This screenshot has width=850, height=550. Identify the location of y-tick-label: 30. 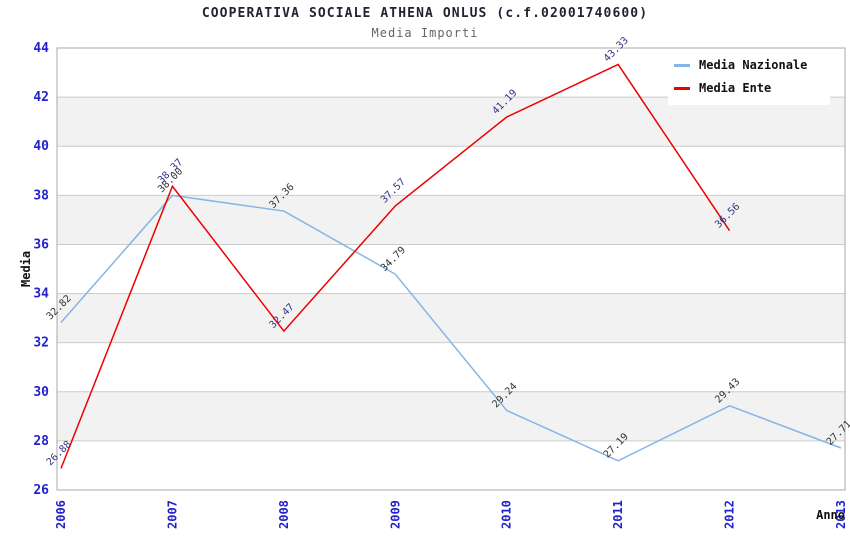
(41, 392).